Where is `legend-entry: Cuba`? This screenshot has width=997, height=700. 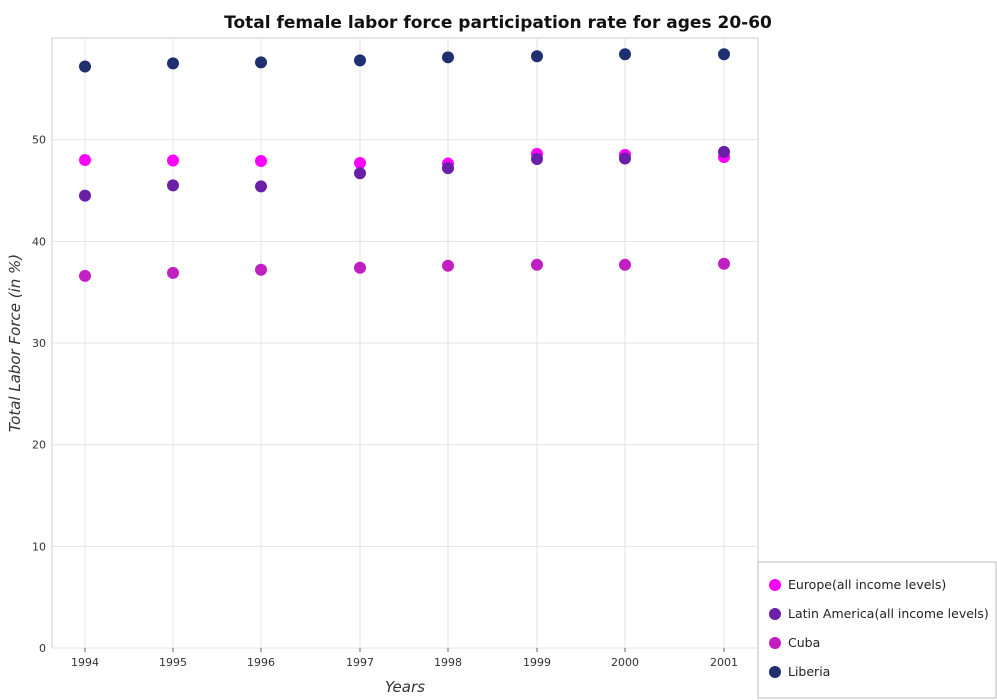 legend-entry: Cuba is located at coordinates (804, 642).